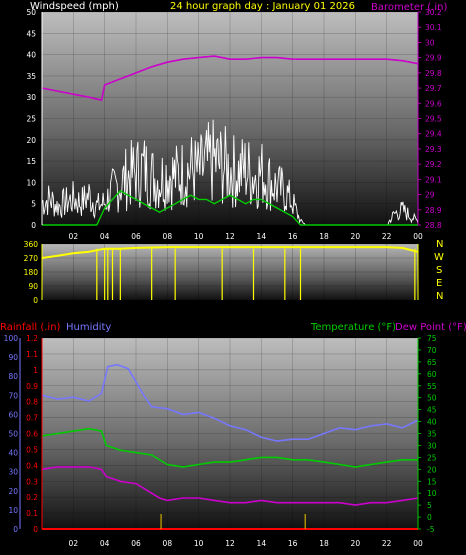  Describe the element at coordinates (356, 543) in the screenshot. I see `temp-x-tick: 20` at that location.